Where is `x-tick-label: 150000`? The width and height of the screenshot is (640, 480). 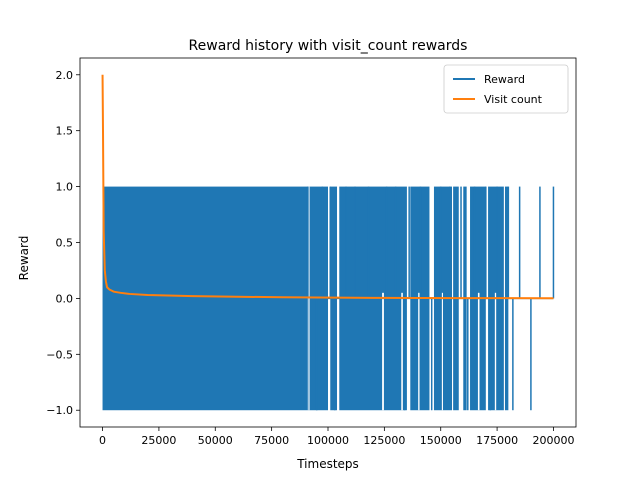
x-tick-label: 150000 is located at coordinates (441, 440).